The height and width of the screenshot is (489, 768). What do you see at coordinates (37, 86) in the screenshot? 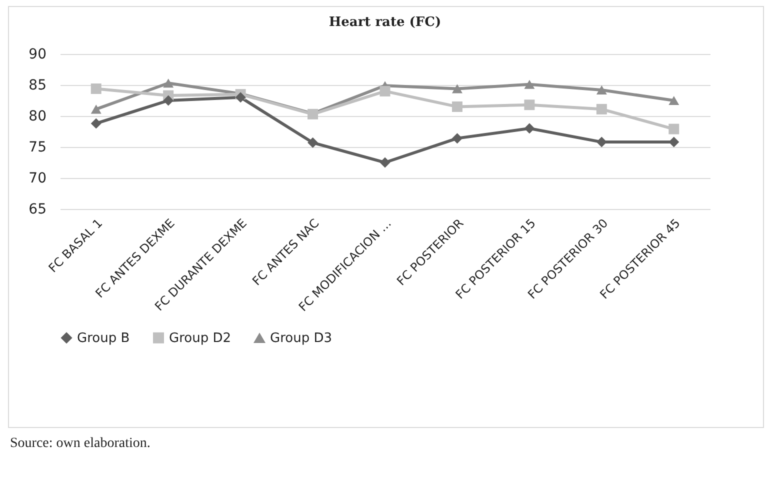
I see `y-tick-label: 85` at bounding box center [37, 86].